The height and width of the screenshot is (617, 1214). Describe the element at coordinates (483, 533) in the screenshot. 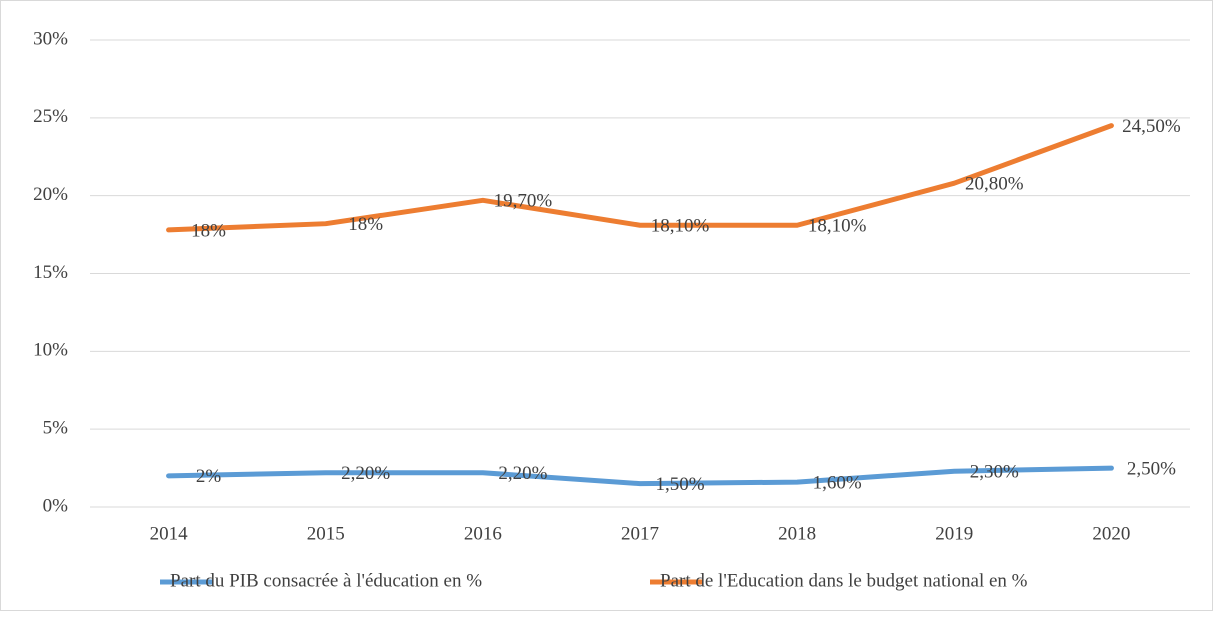

I see `x-tick-label: 2016` at that location.